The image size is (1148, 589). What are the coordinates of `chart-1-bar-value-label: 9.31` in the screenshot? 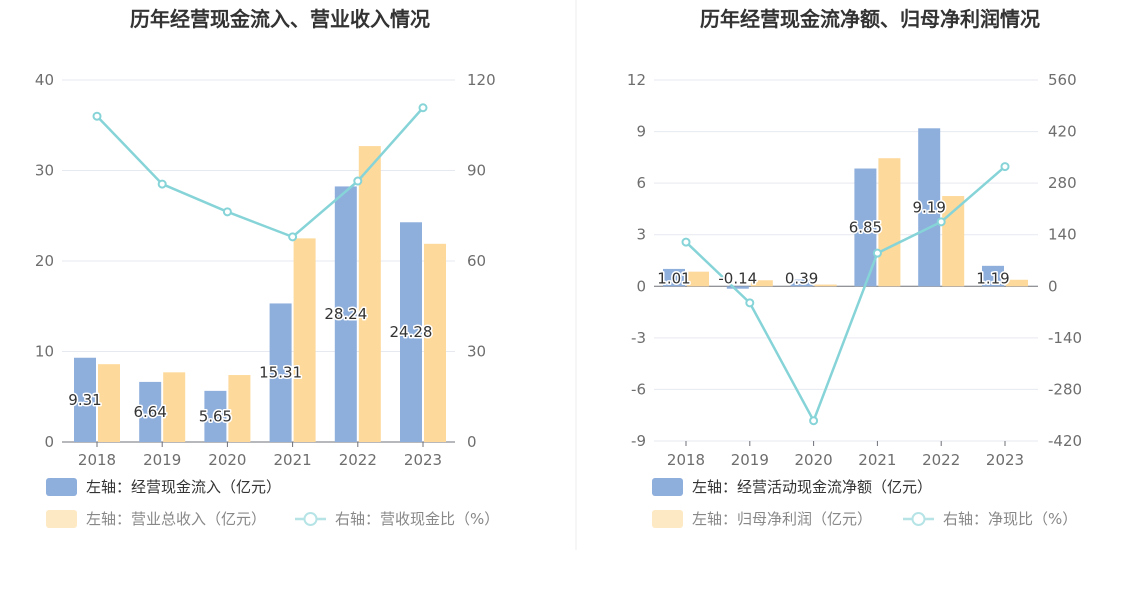 It's located at (84, 400).